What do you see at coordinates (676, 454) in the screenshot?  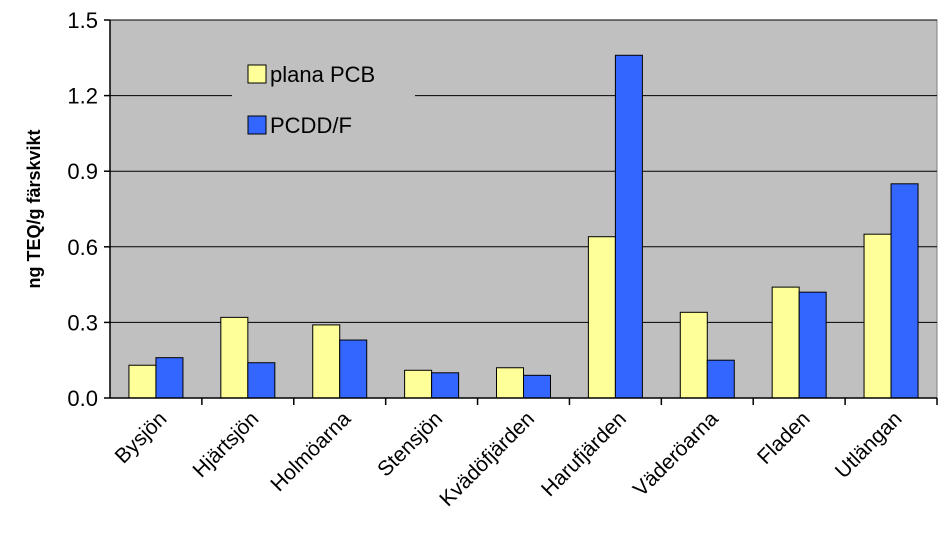 I see `x-tick-label: Väderöarna` at bounding box center [676, 454].